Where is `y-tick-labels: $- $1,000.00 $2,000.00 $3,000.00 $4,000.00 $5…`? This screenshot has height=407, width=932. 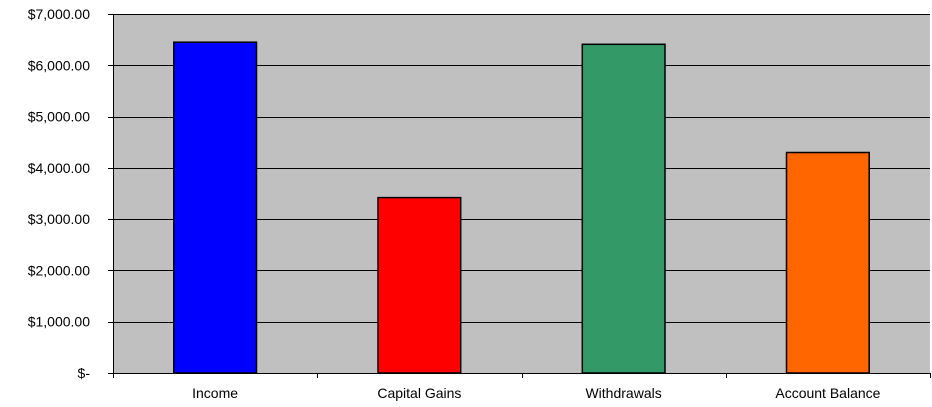 y-tick-labels: $- $1,000.00 $2,000.00 $3,000.00 $4,000.00 $5… is located at coordinates (59, 193).